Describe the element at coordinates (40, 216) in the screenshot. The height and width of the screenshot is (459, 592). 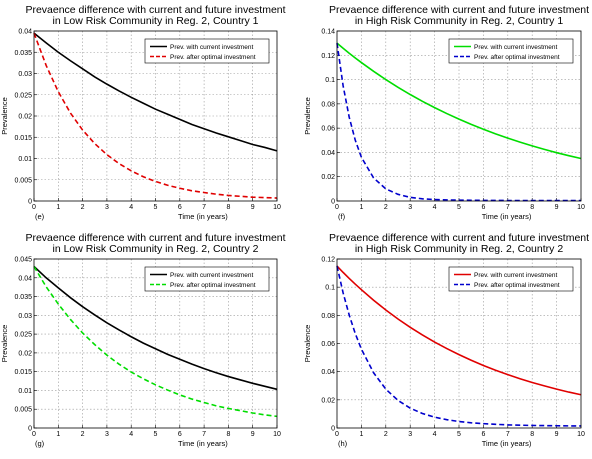
I see `panel-label: (e)` at that location.